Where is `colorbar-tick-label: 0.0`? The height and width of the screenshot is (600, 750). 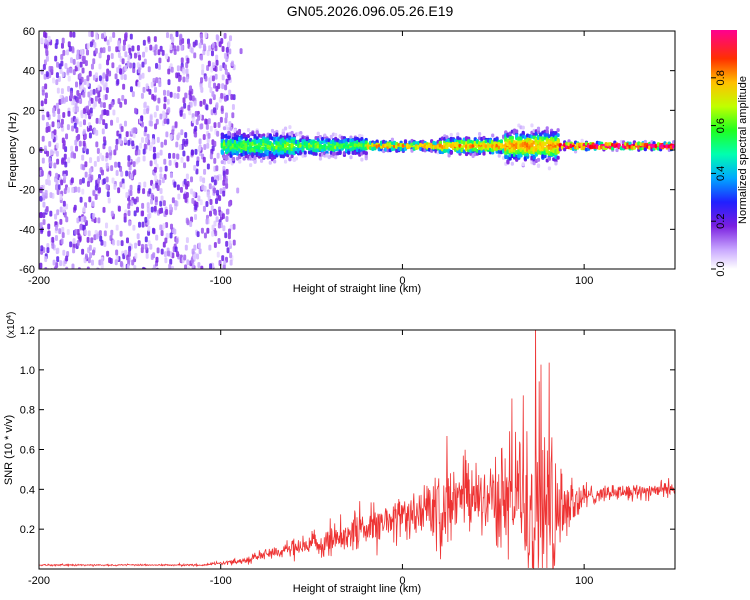
colorbar-tick-label: 0.0 is located at coordinates (721, 268).